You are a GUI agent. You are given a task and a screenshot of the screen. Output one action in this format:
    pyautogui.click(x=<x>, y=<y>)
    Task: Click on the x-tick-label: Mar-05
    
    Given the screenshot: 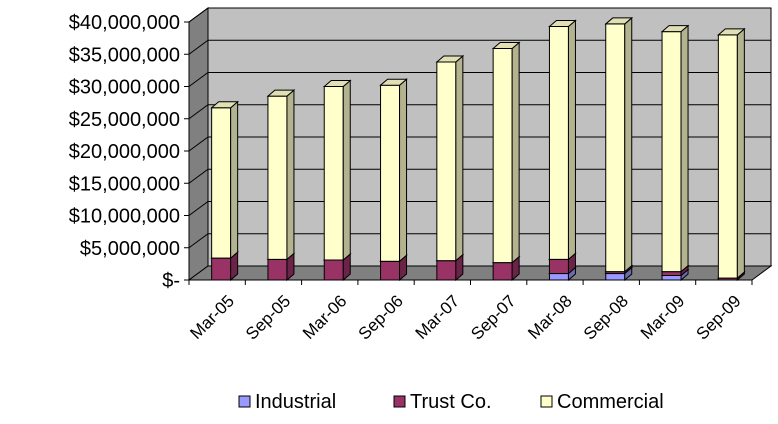 What is the action you would take?
    pyautogui.click(x=212, y=317)
    